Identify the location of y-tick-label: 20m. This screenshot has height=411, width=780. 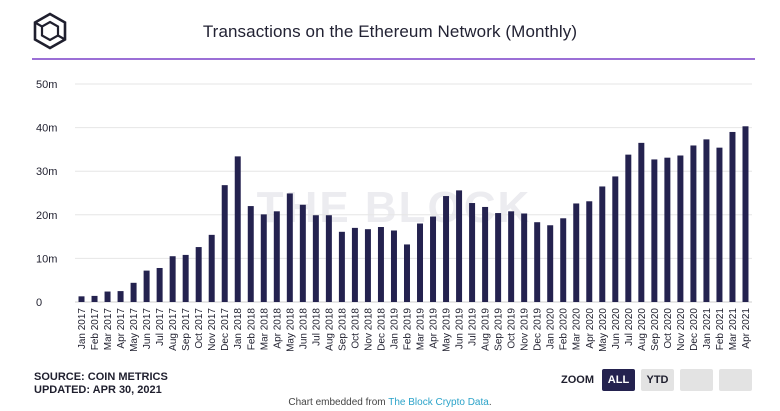
(46, 216).